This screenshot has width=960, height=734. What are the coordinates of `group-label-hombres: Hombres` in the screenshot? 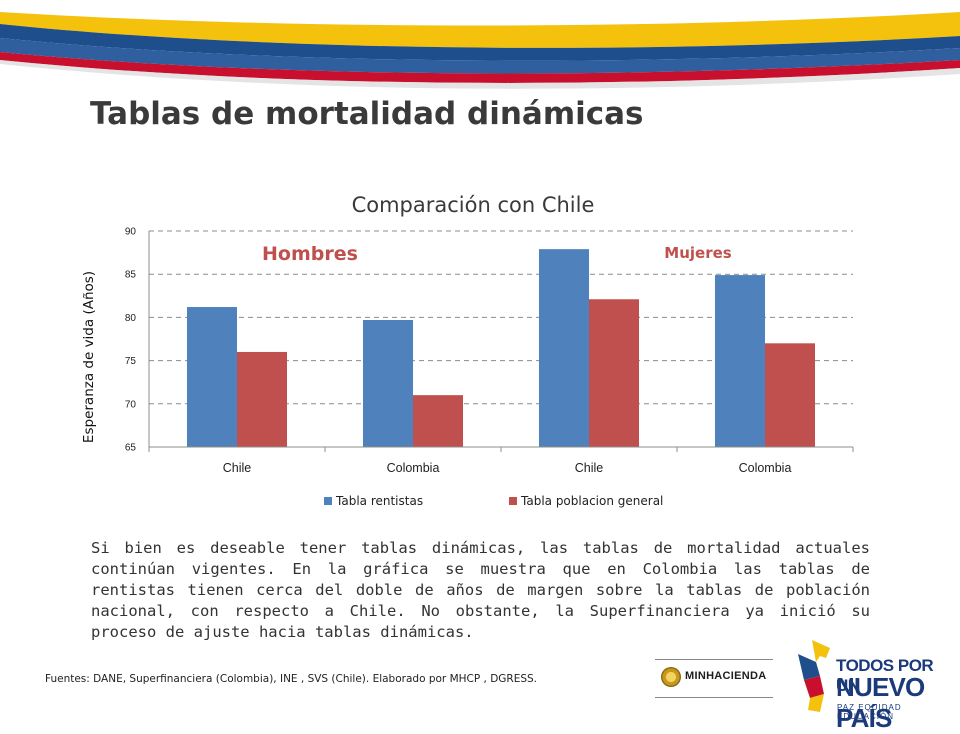 It's located at (310, 254).